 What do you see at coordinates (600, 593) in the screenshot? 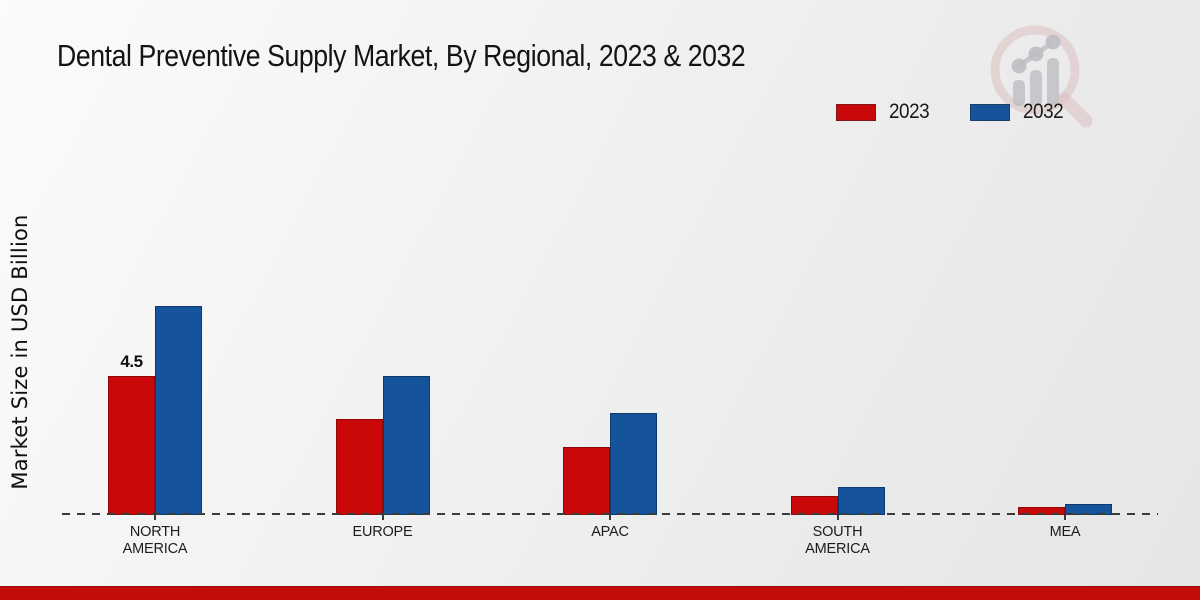
I see `footer-accent-band` at bounding box center [600, 593].